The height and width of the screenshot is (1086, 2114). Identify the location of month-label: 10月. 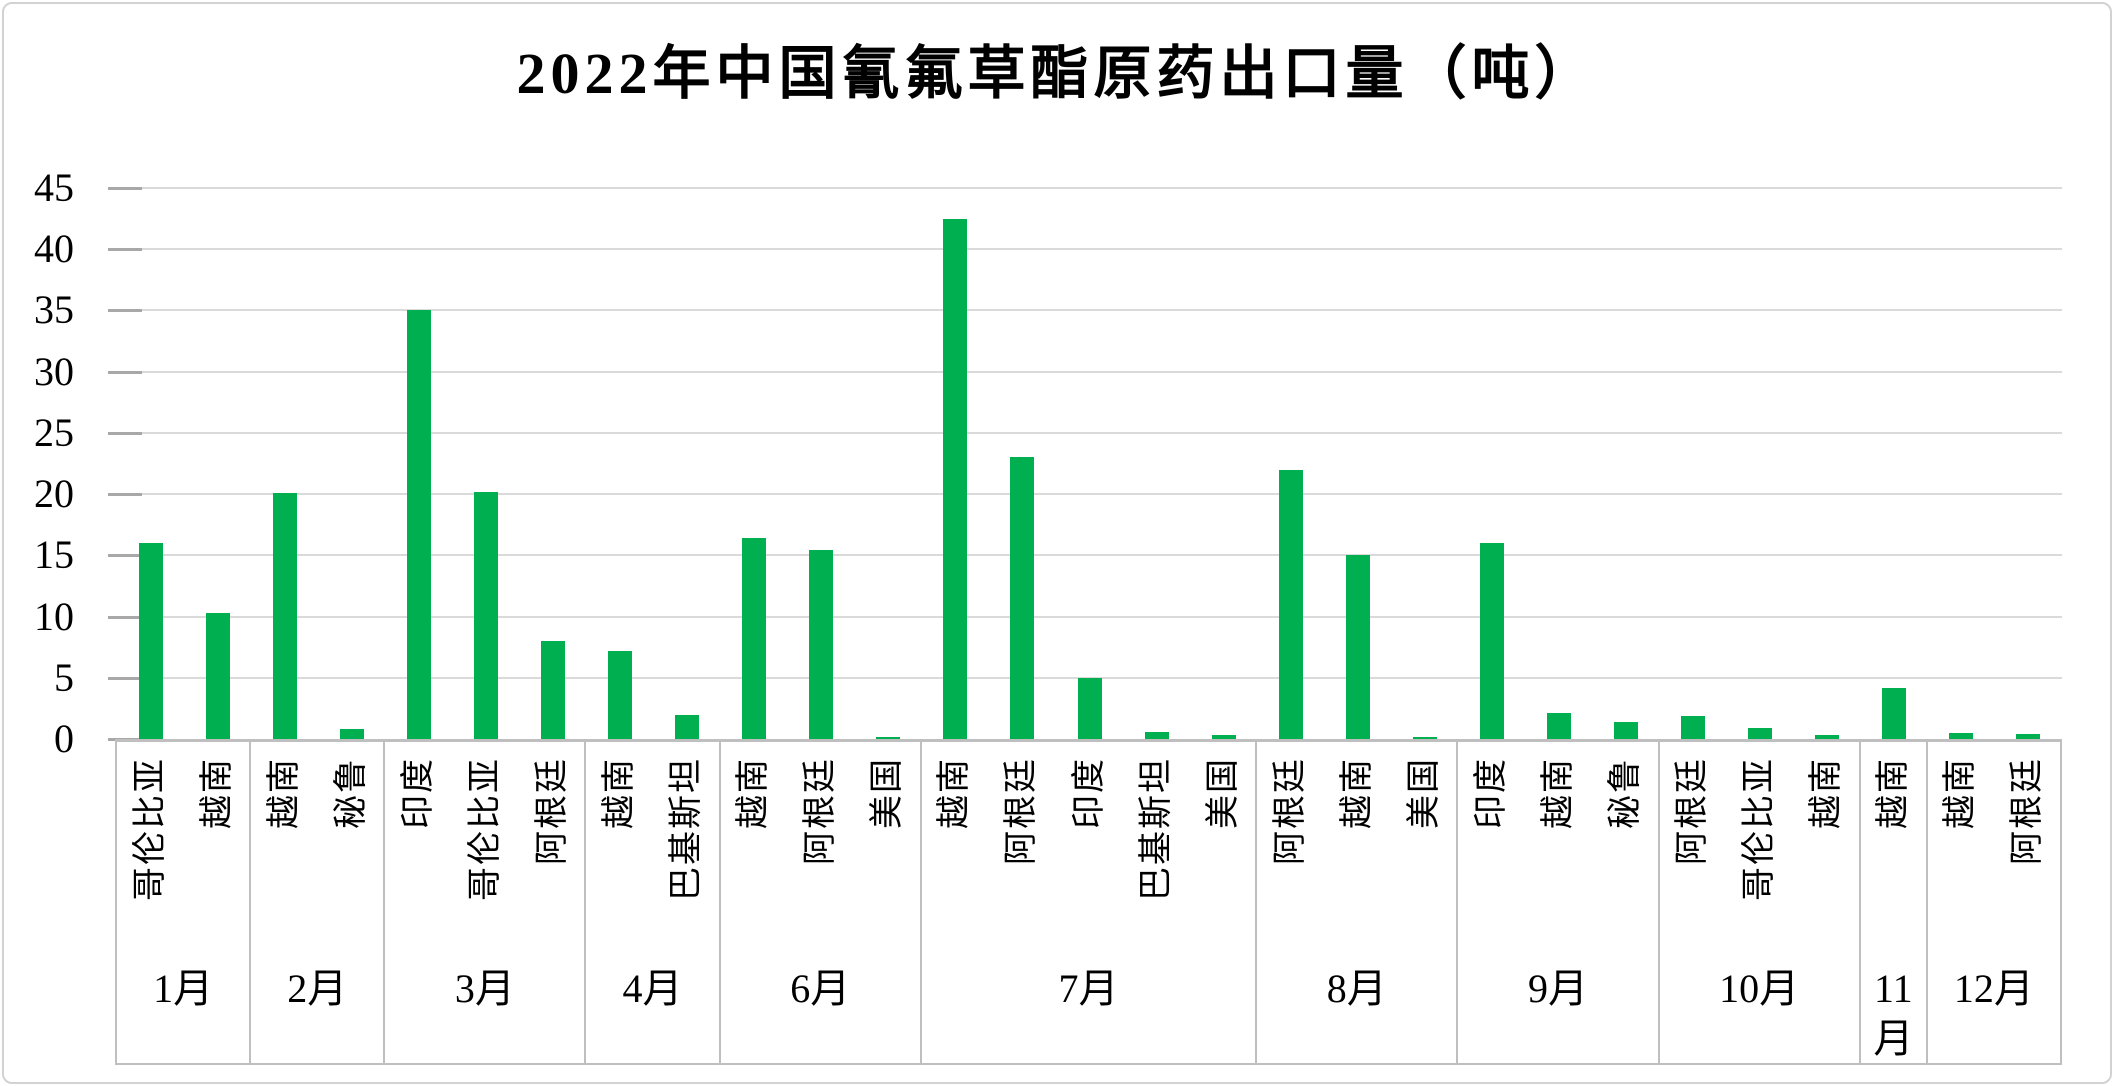
(1759, 988).